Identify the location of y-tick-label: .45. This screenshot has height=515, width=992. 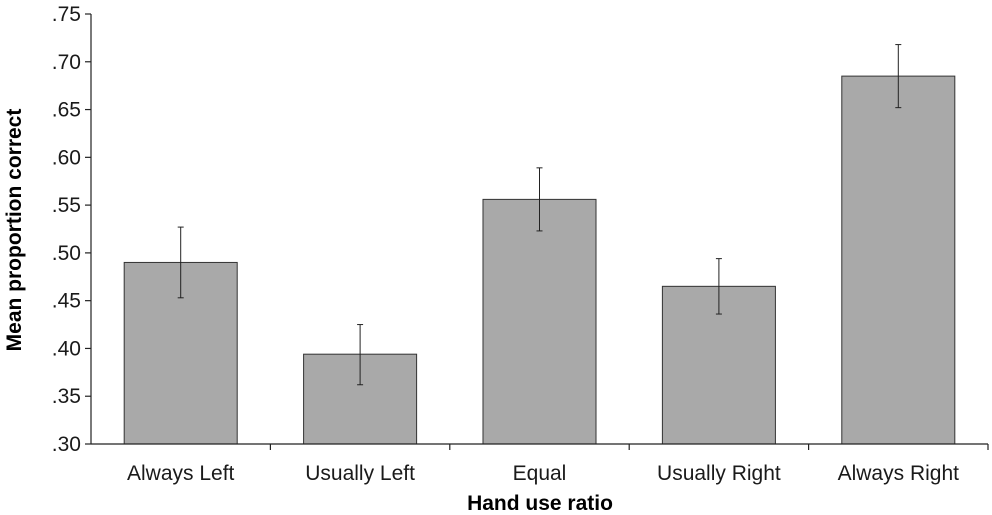
(66, 301).